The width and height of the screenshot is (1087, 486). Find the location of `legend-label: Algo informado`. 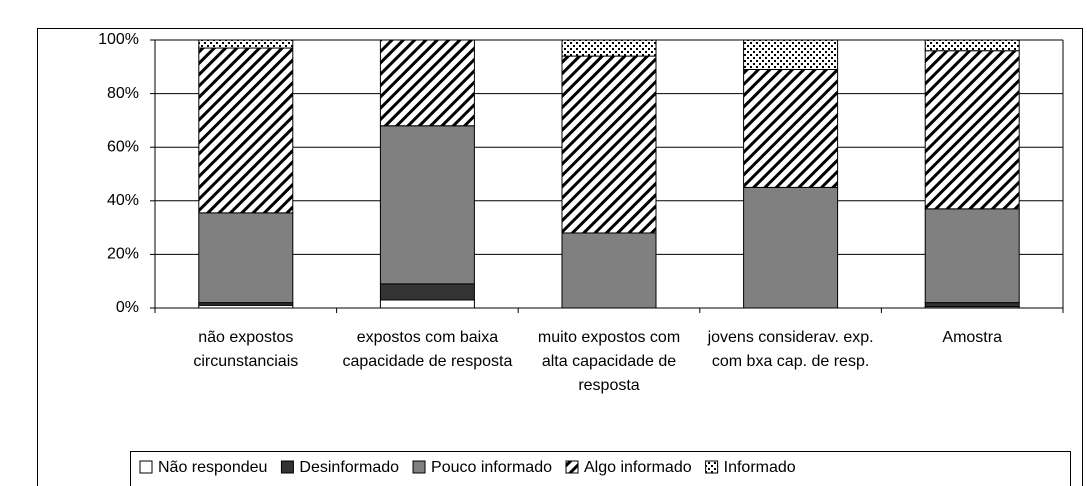

legend-label: Algo informado is located at coordinates (638, 467).